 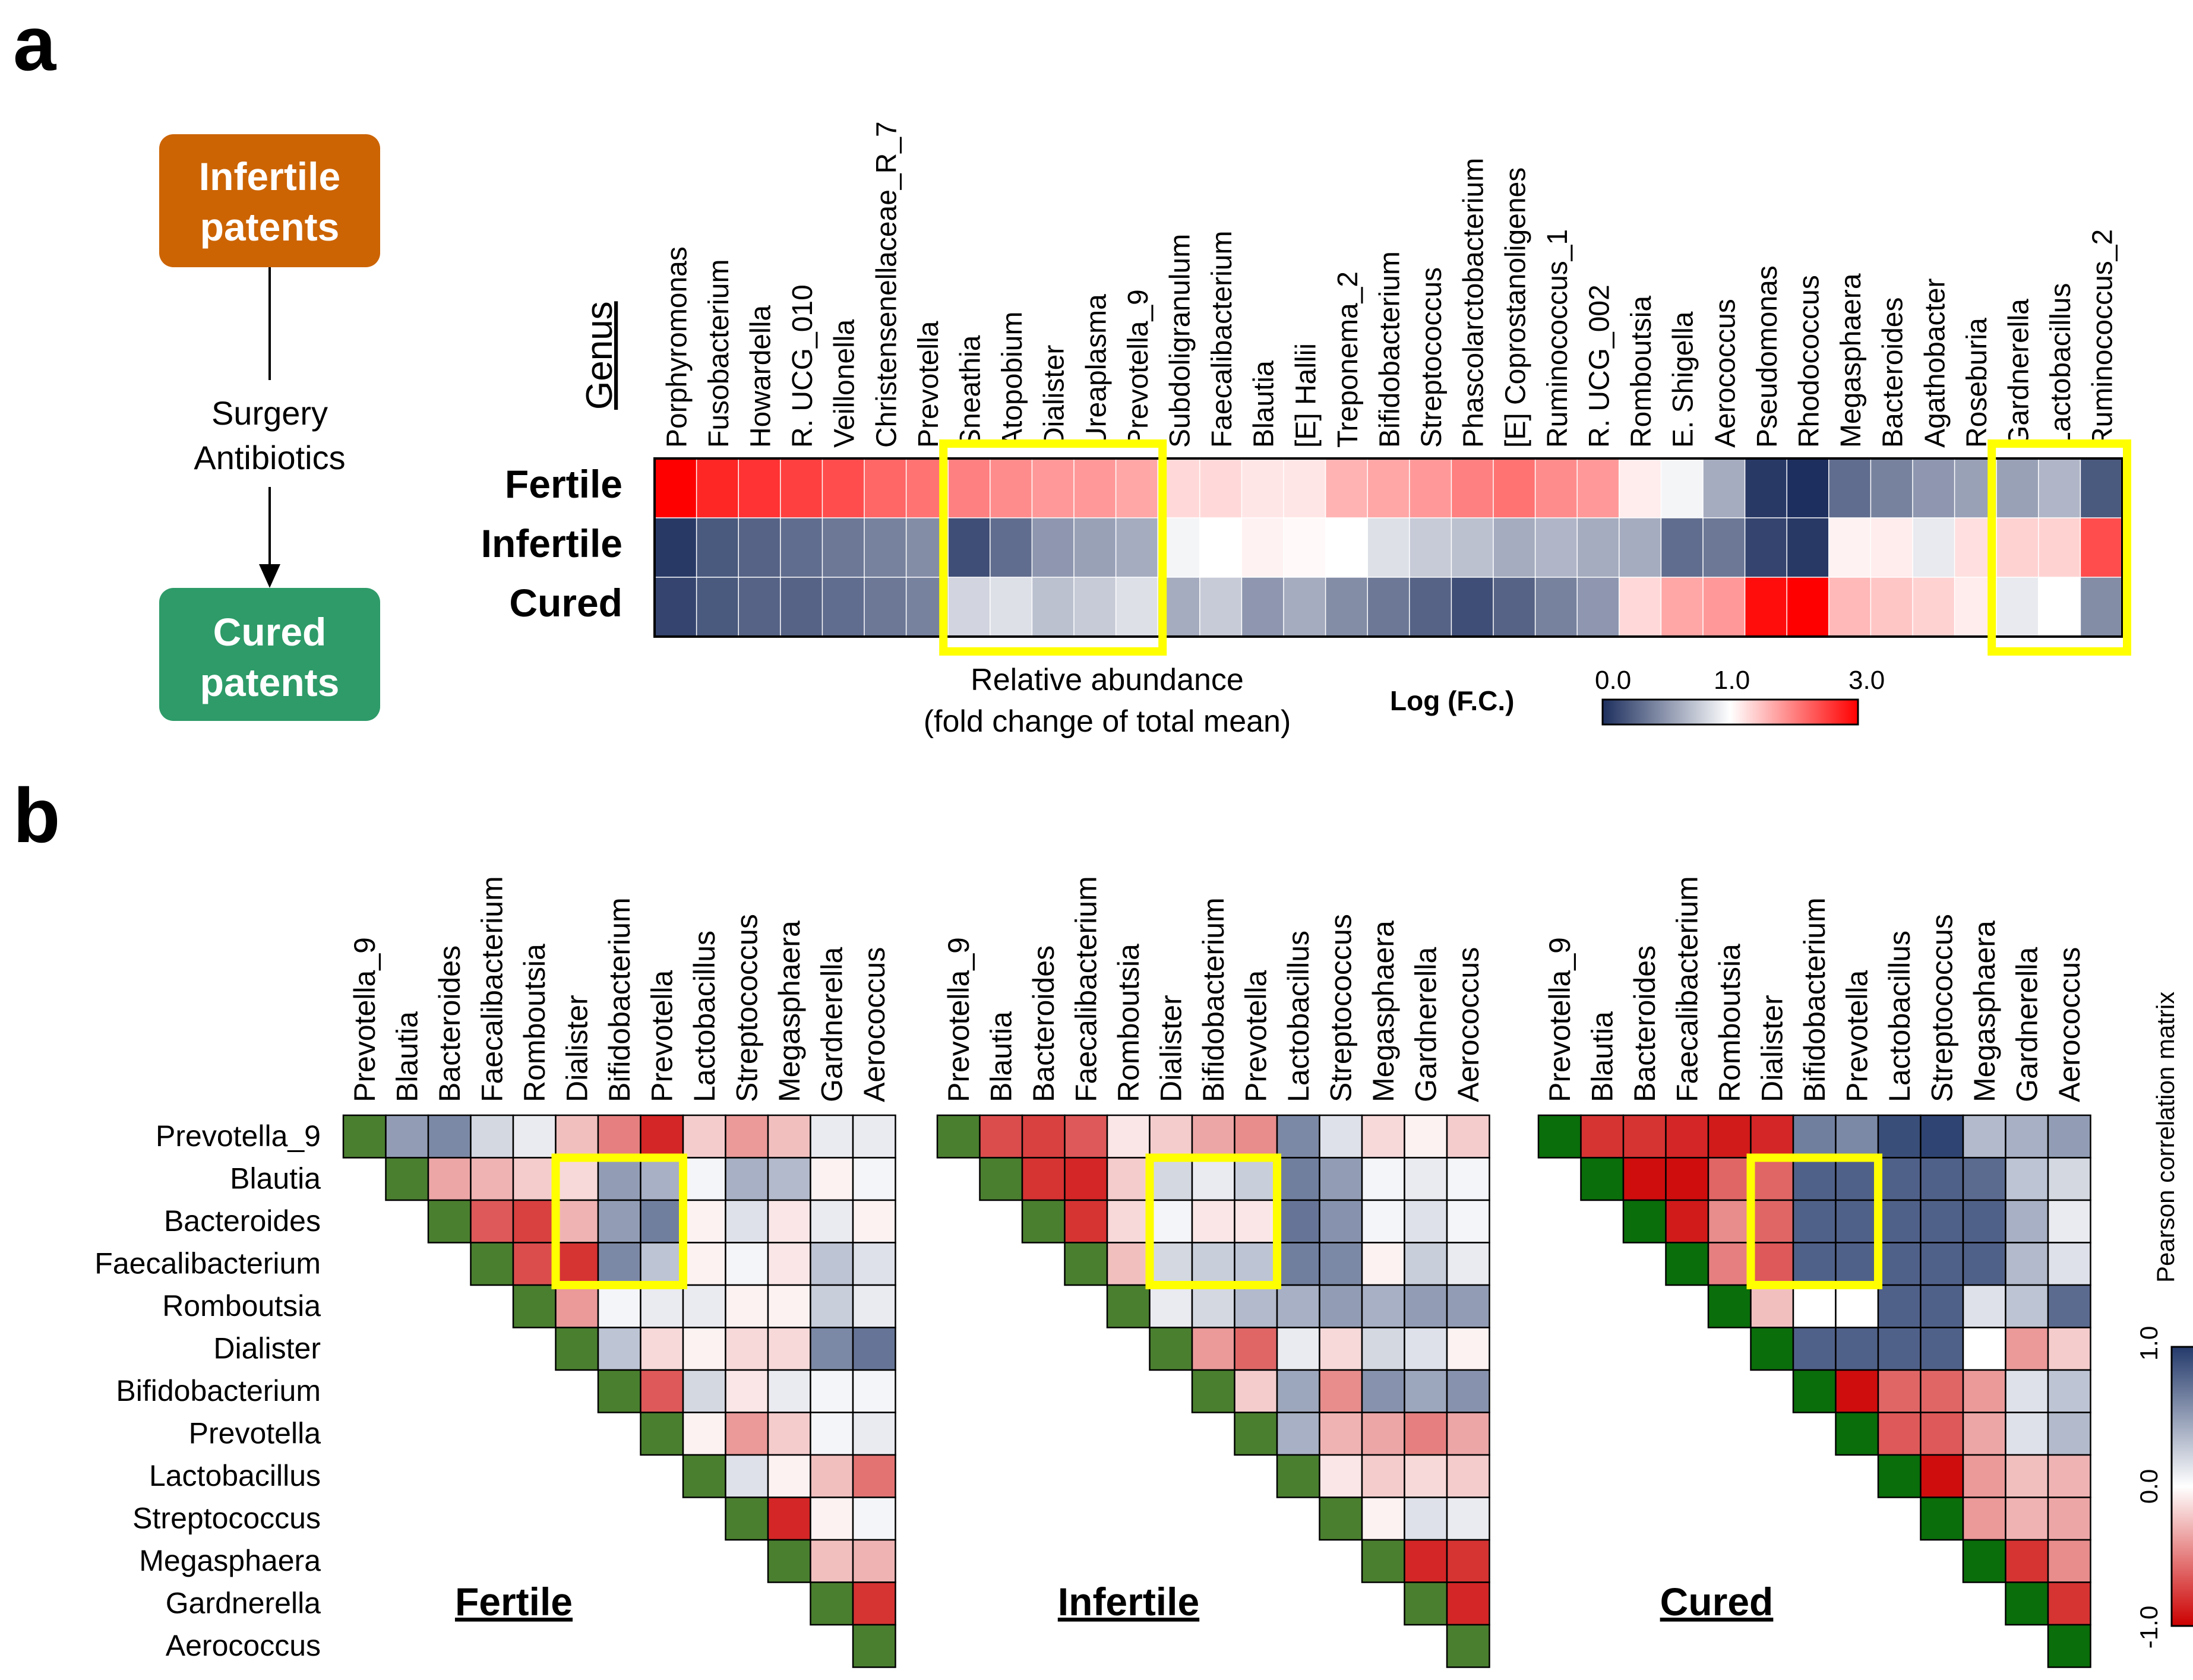 I want to click on infertile-col-label-bacteroides: Bacteroides, so click(x=1043, y=1023).